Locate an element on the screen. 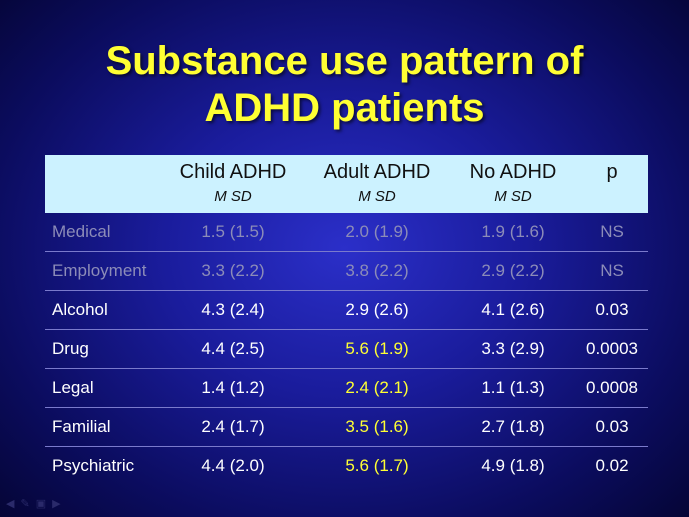 The width and height of the screenshot is (689, 517). row-label: Legal is located at coordinates (73, 387).